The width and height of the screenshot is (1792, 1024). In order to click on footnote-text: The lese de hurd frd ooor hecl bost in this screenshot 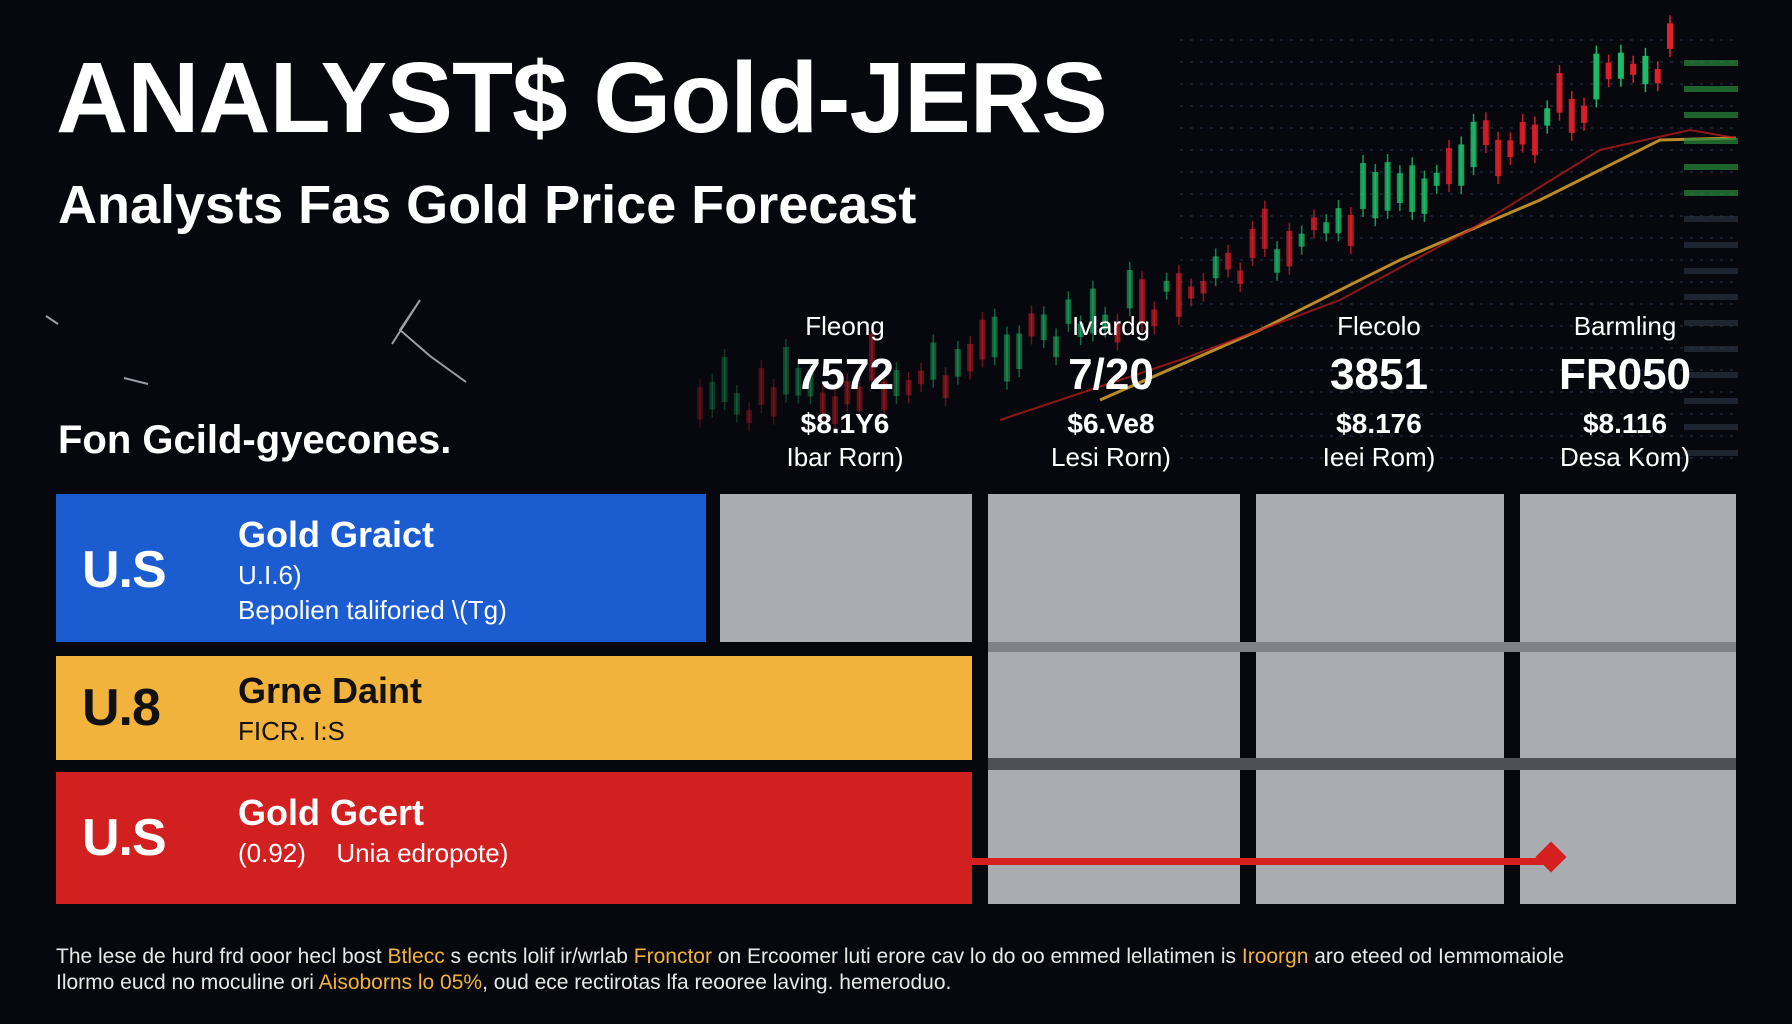, I will do `click(222, 956)`.